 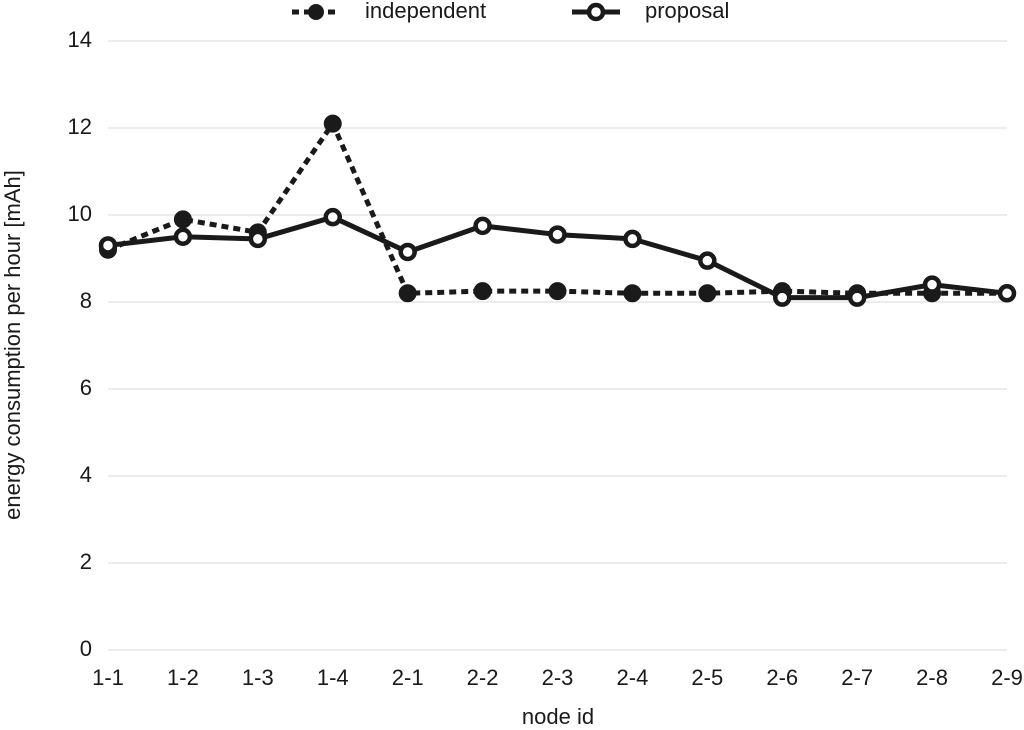 I want to click on y-tick-label: 6, so click(x=86, y=387).